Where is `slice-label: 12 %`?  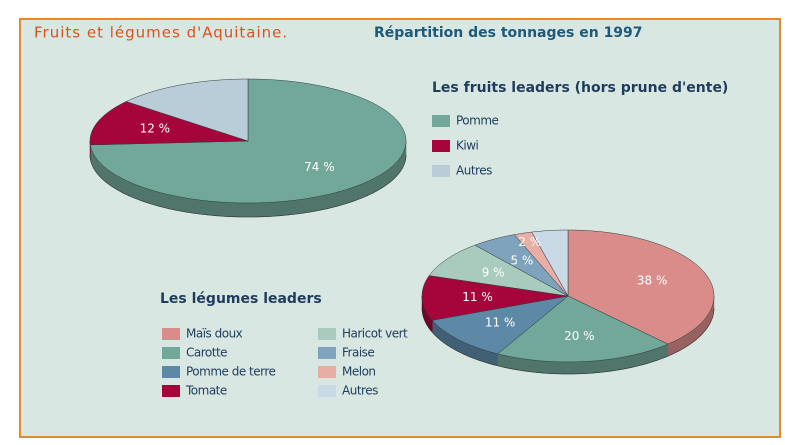
slice-label: 12 % is located at coordinates (155, 129).